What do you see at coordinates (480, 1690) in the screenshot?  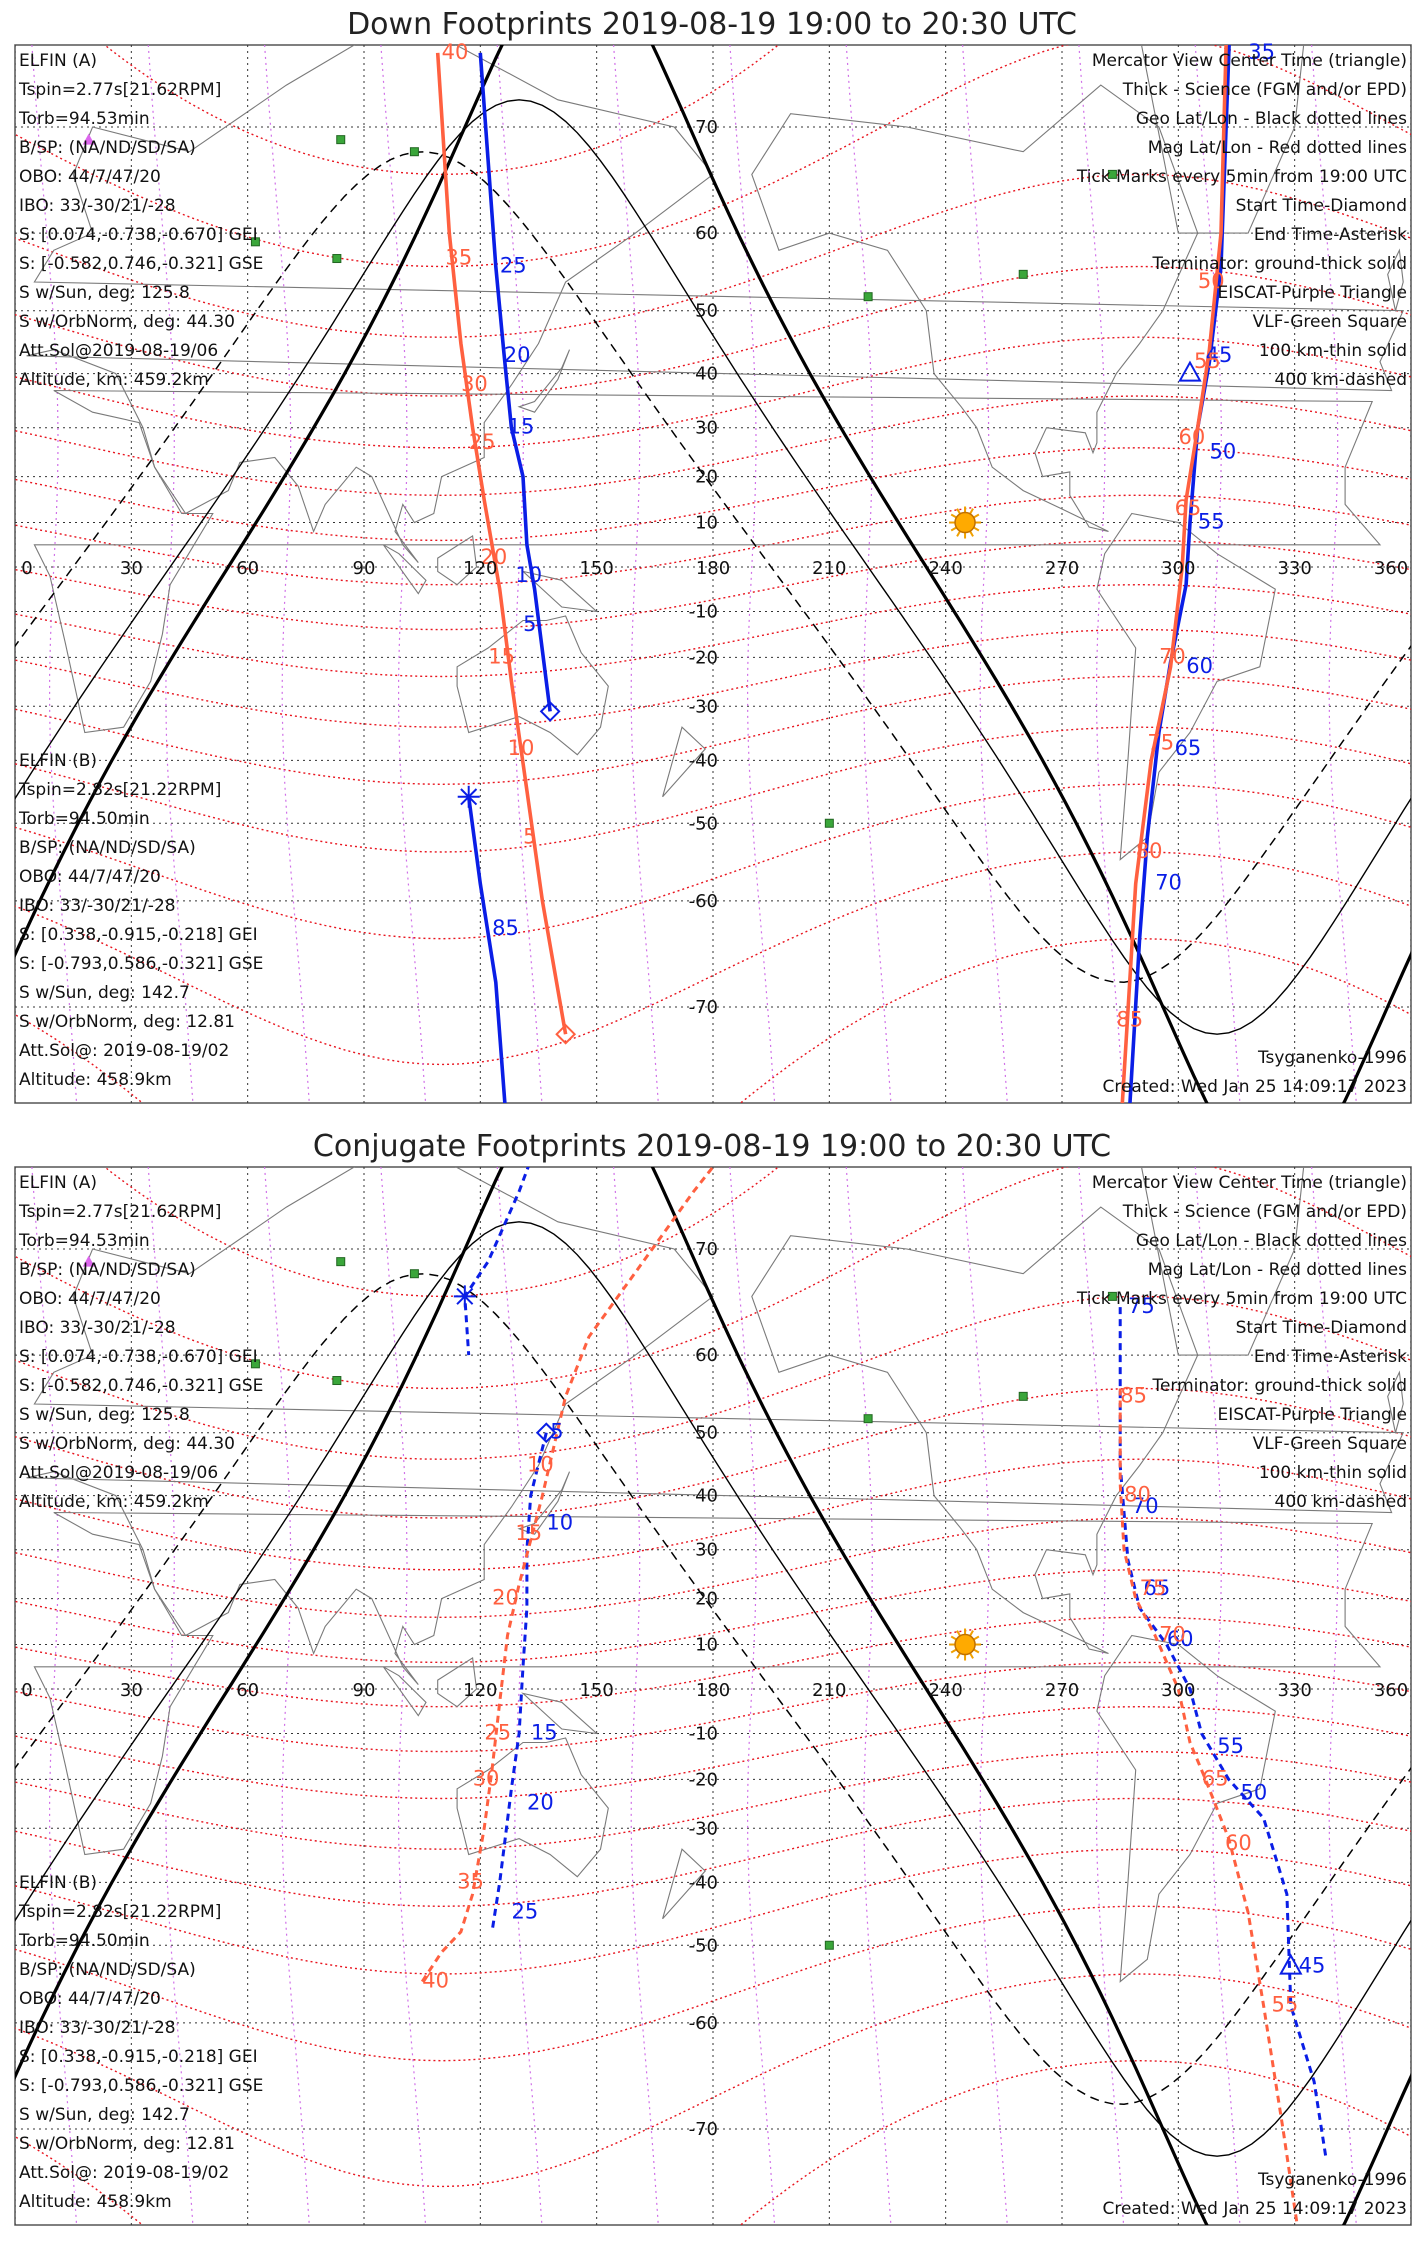 I see `x-tick-label: 120` at bounding box center [480, 1690].